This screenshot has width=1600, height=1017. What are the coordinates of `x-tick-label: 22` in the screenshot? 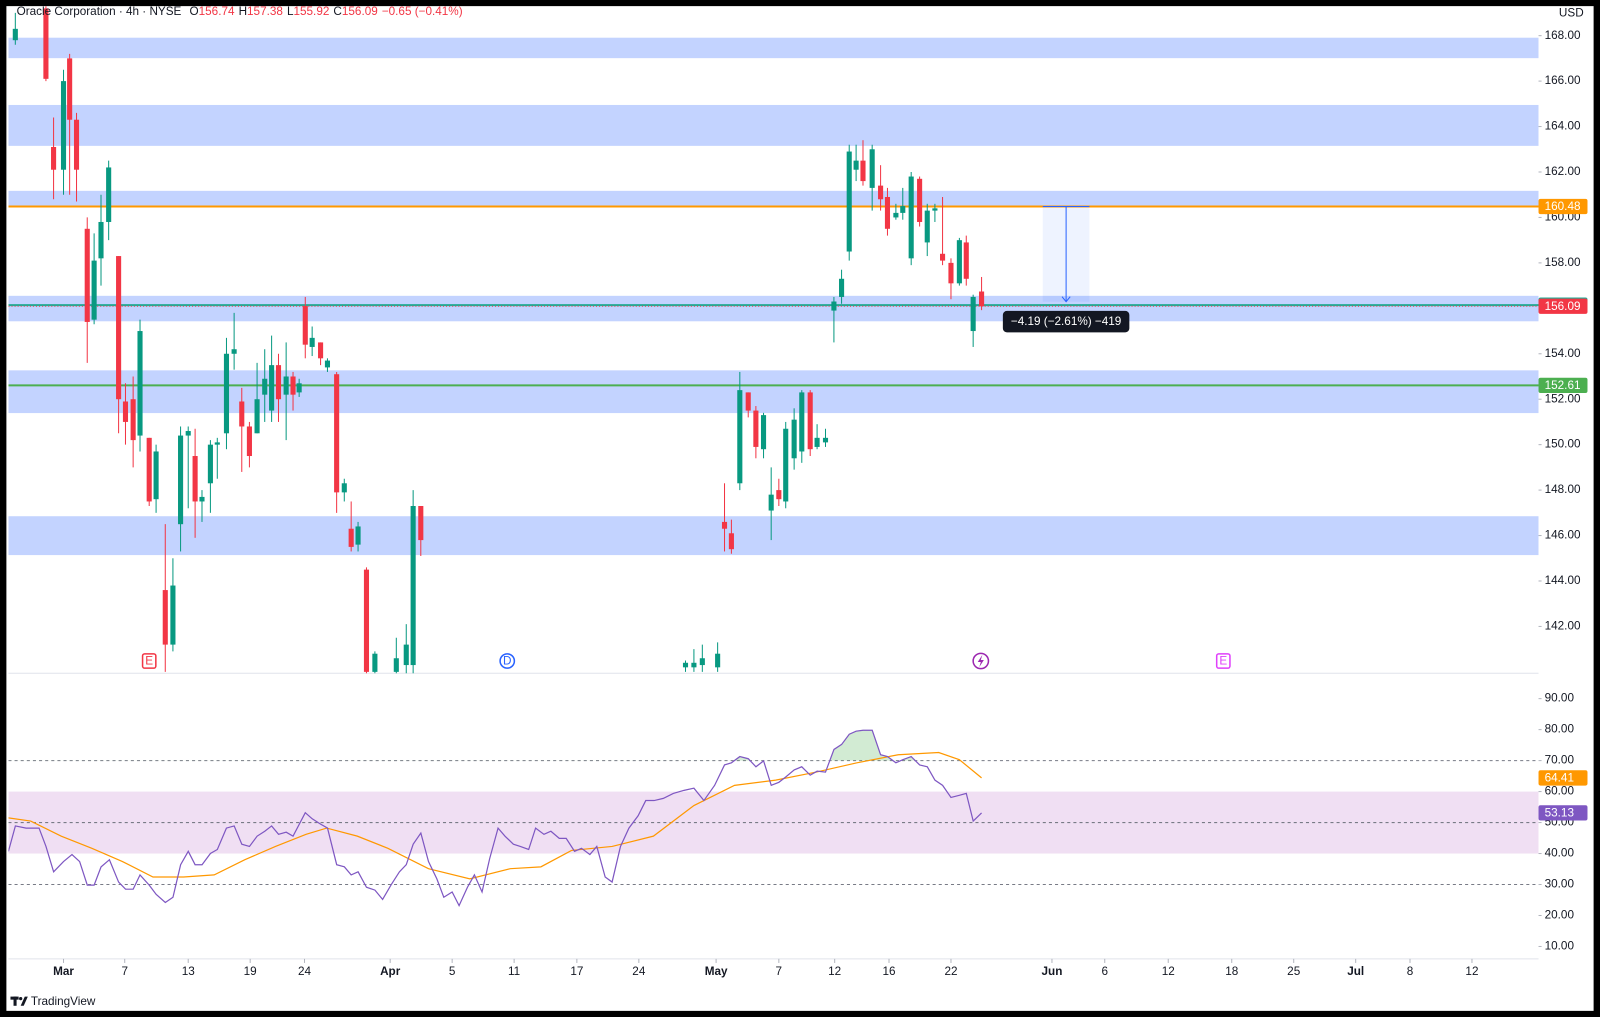 It's located at (950, 971).